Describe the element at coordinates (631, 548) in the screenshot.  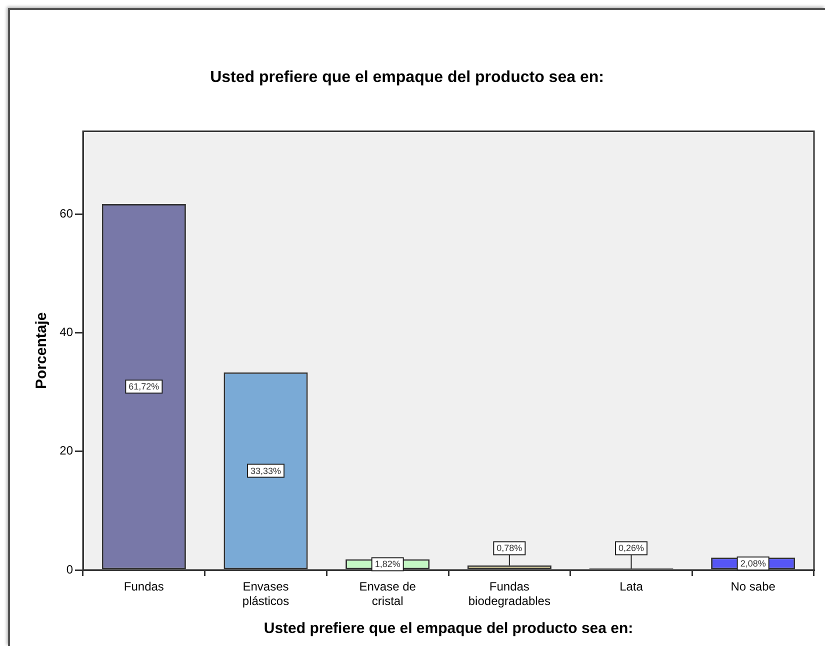
I see `data-label: 0,26%` at that location.